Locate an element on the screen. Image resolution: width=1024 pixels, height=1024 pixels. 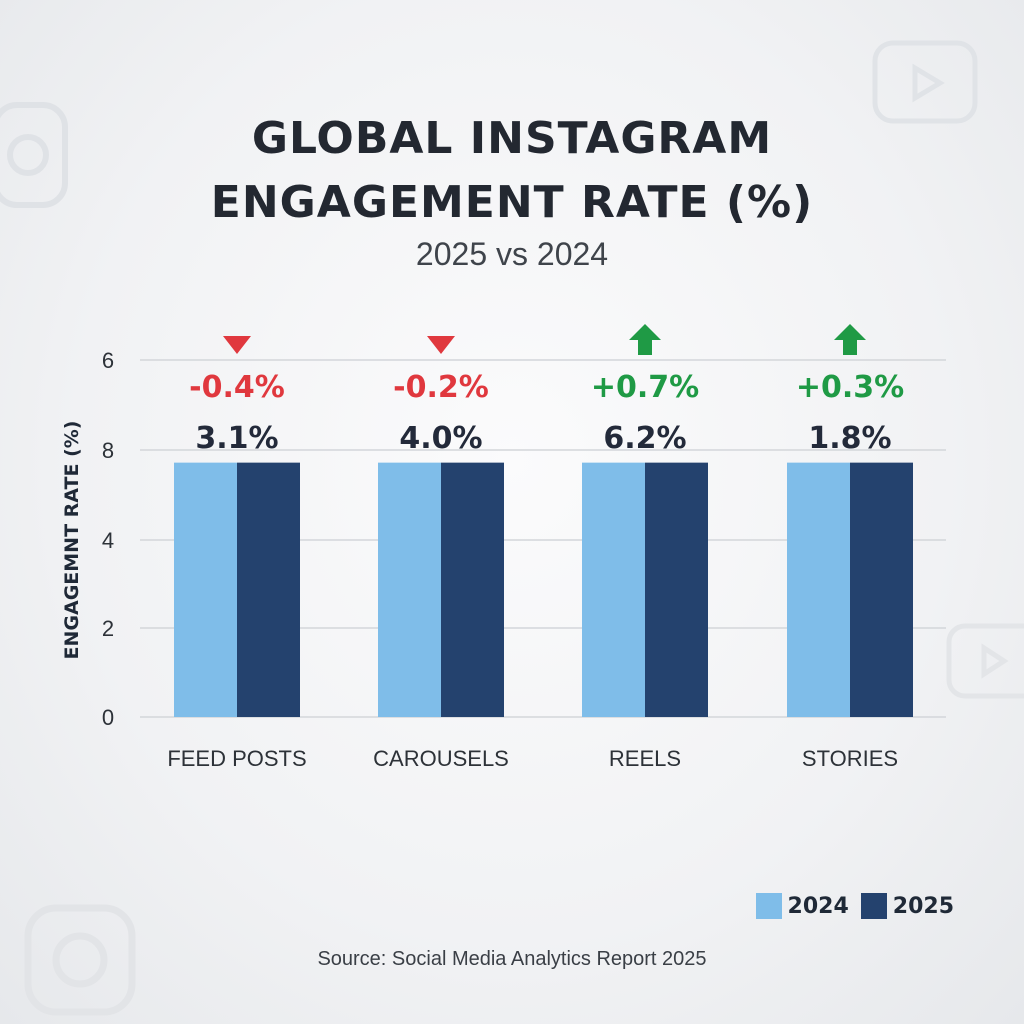
legend-label-2025: 2025 is located at coordinates (923, 906).